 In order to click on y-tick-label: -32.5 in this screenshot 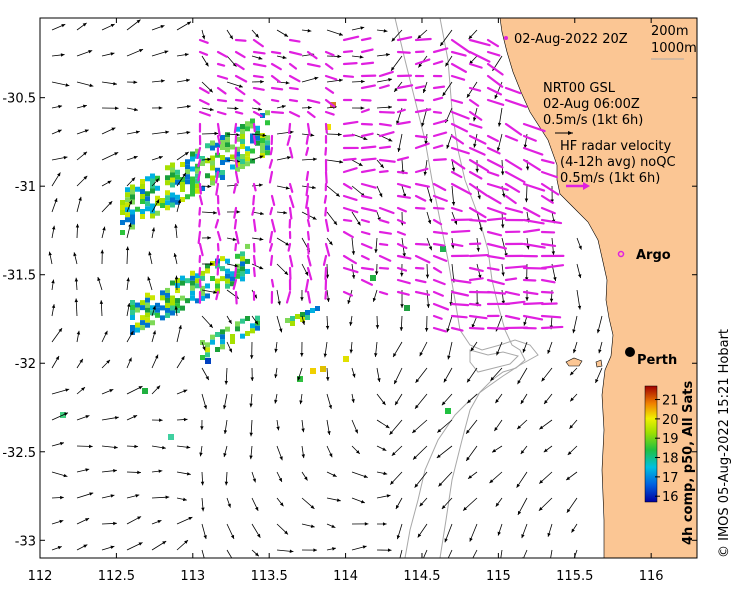, I will do `click(19, 453)`.